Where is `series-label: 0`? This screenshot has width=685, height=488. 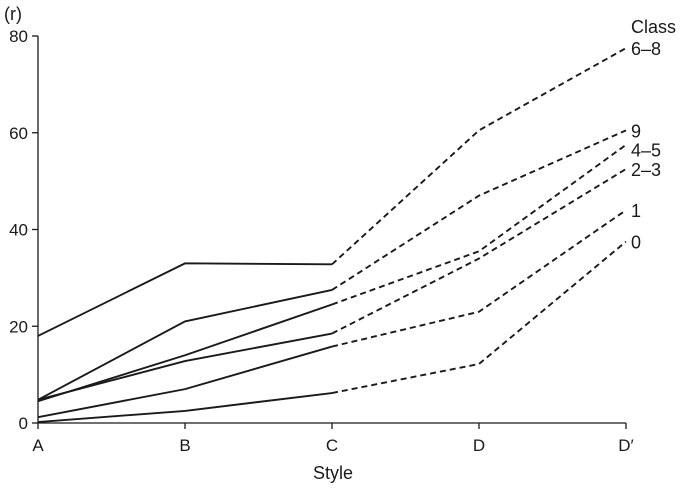 series-label: 0 is located at coordinates (636, 243).